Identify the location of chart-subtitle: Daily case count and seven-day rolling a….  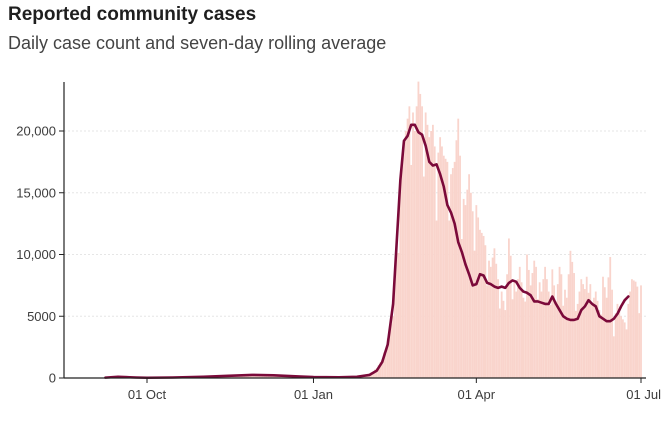
(197, 43).